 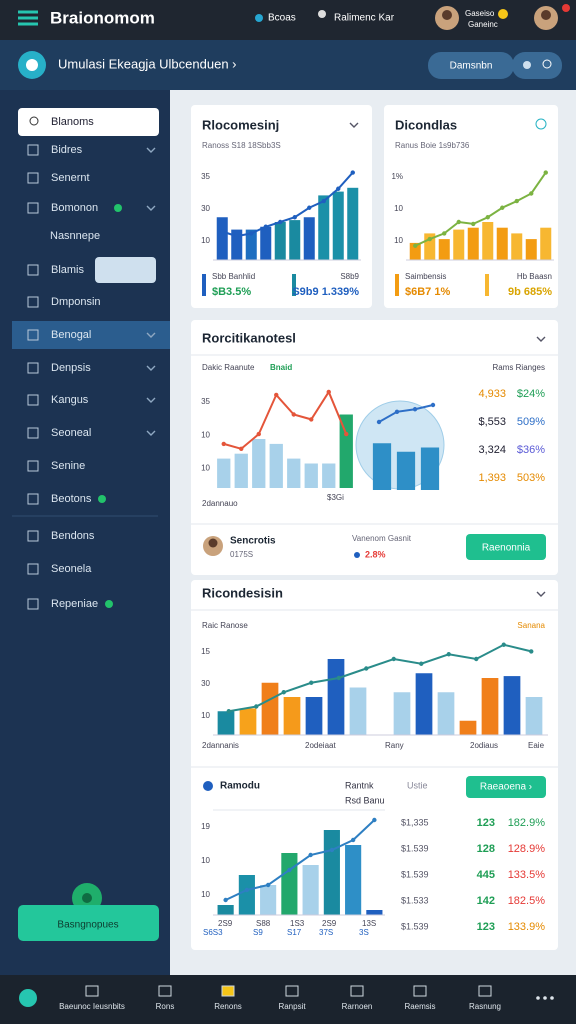 What do you see at coordinates (220, 745) in the screenshot?
I see `x-tick-label: 2dannanis` at bounding box center [220, 745].